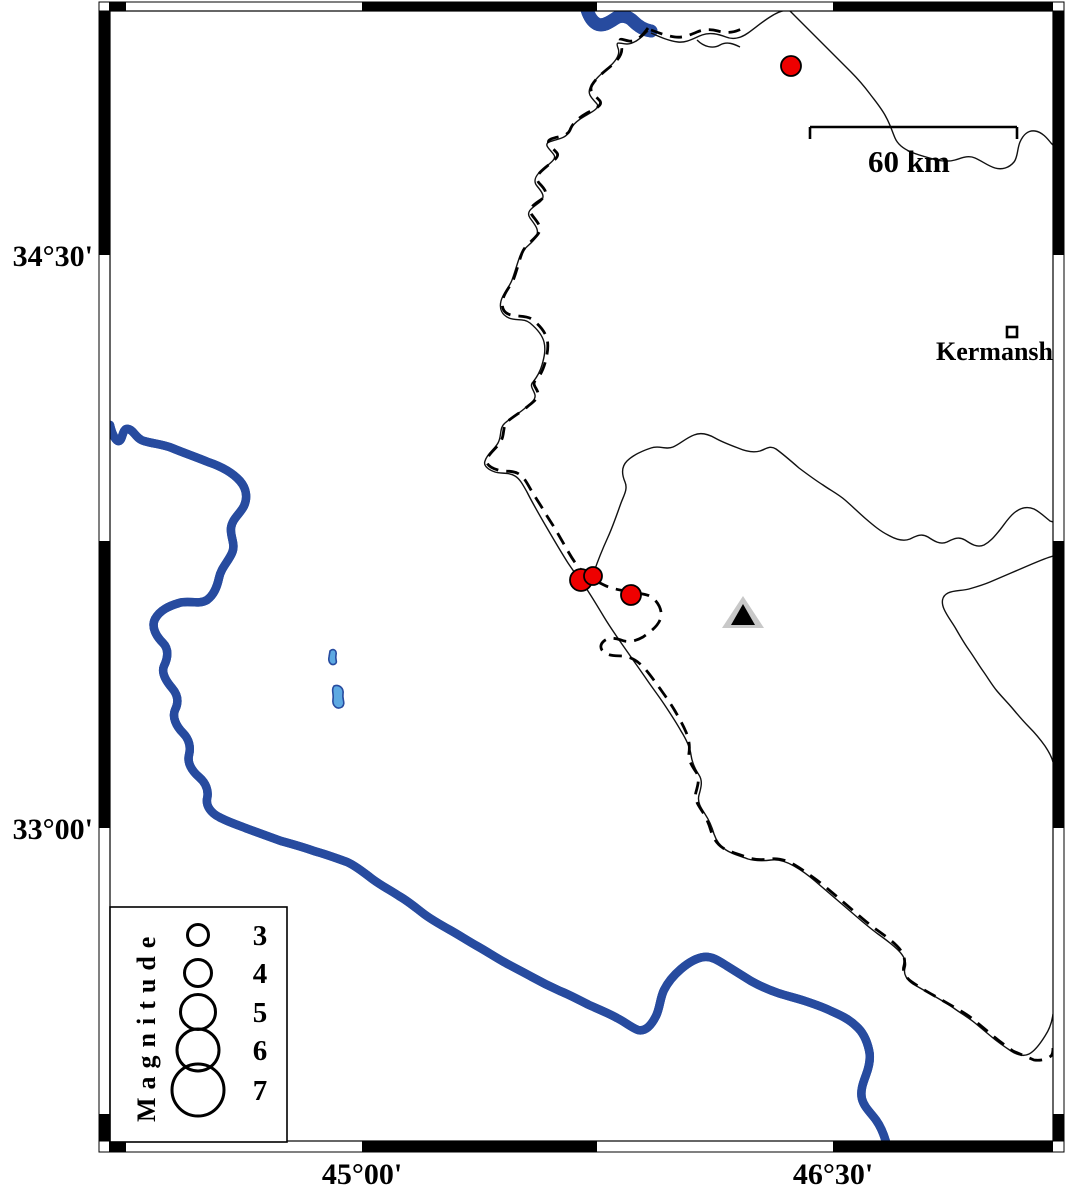  I want to click on lon-label-4500: 45°00', so click(362, 1174).